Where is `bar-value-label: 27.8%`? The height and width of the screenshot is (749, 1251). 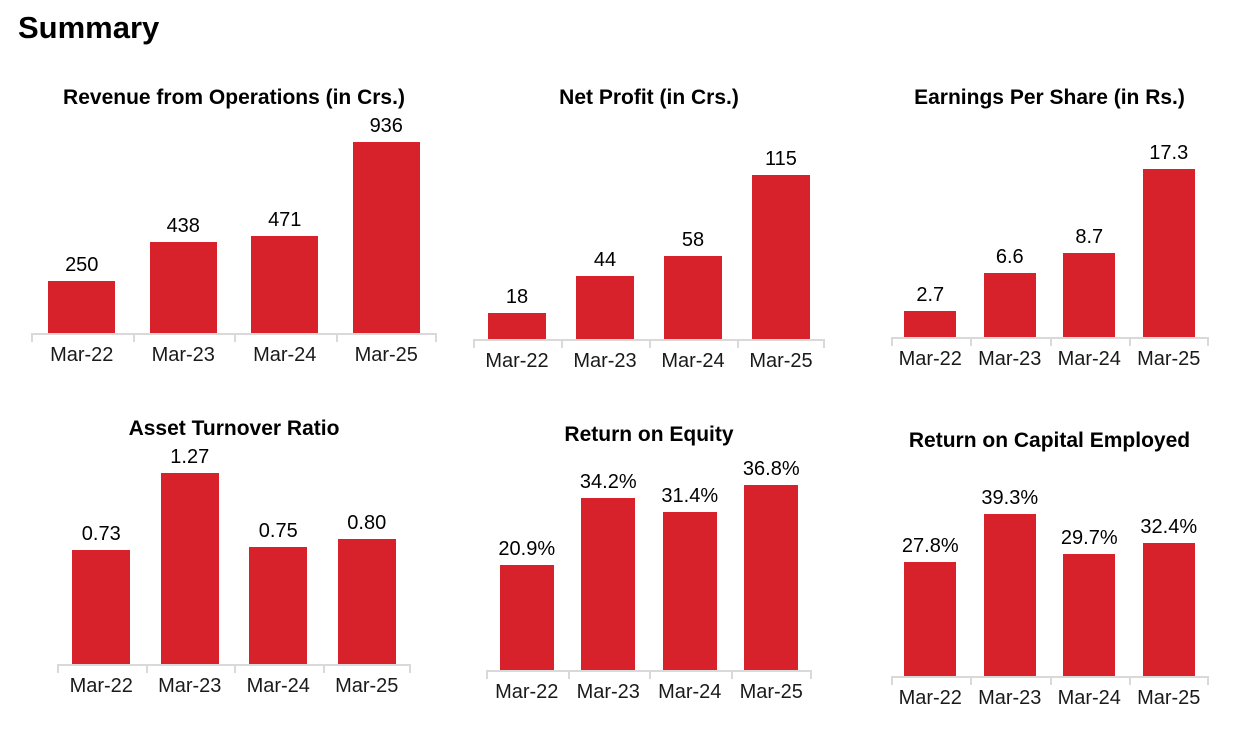
bar-value-label: 27.8% is located at coordinates (930, 545).